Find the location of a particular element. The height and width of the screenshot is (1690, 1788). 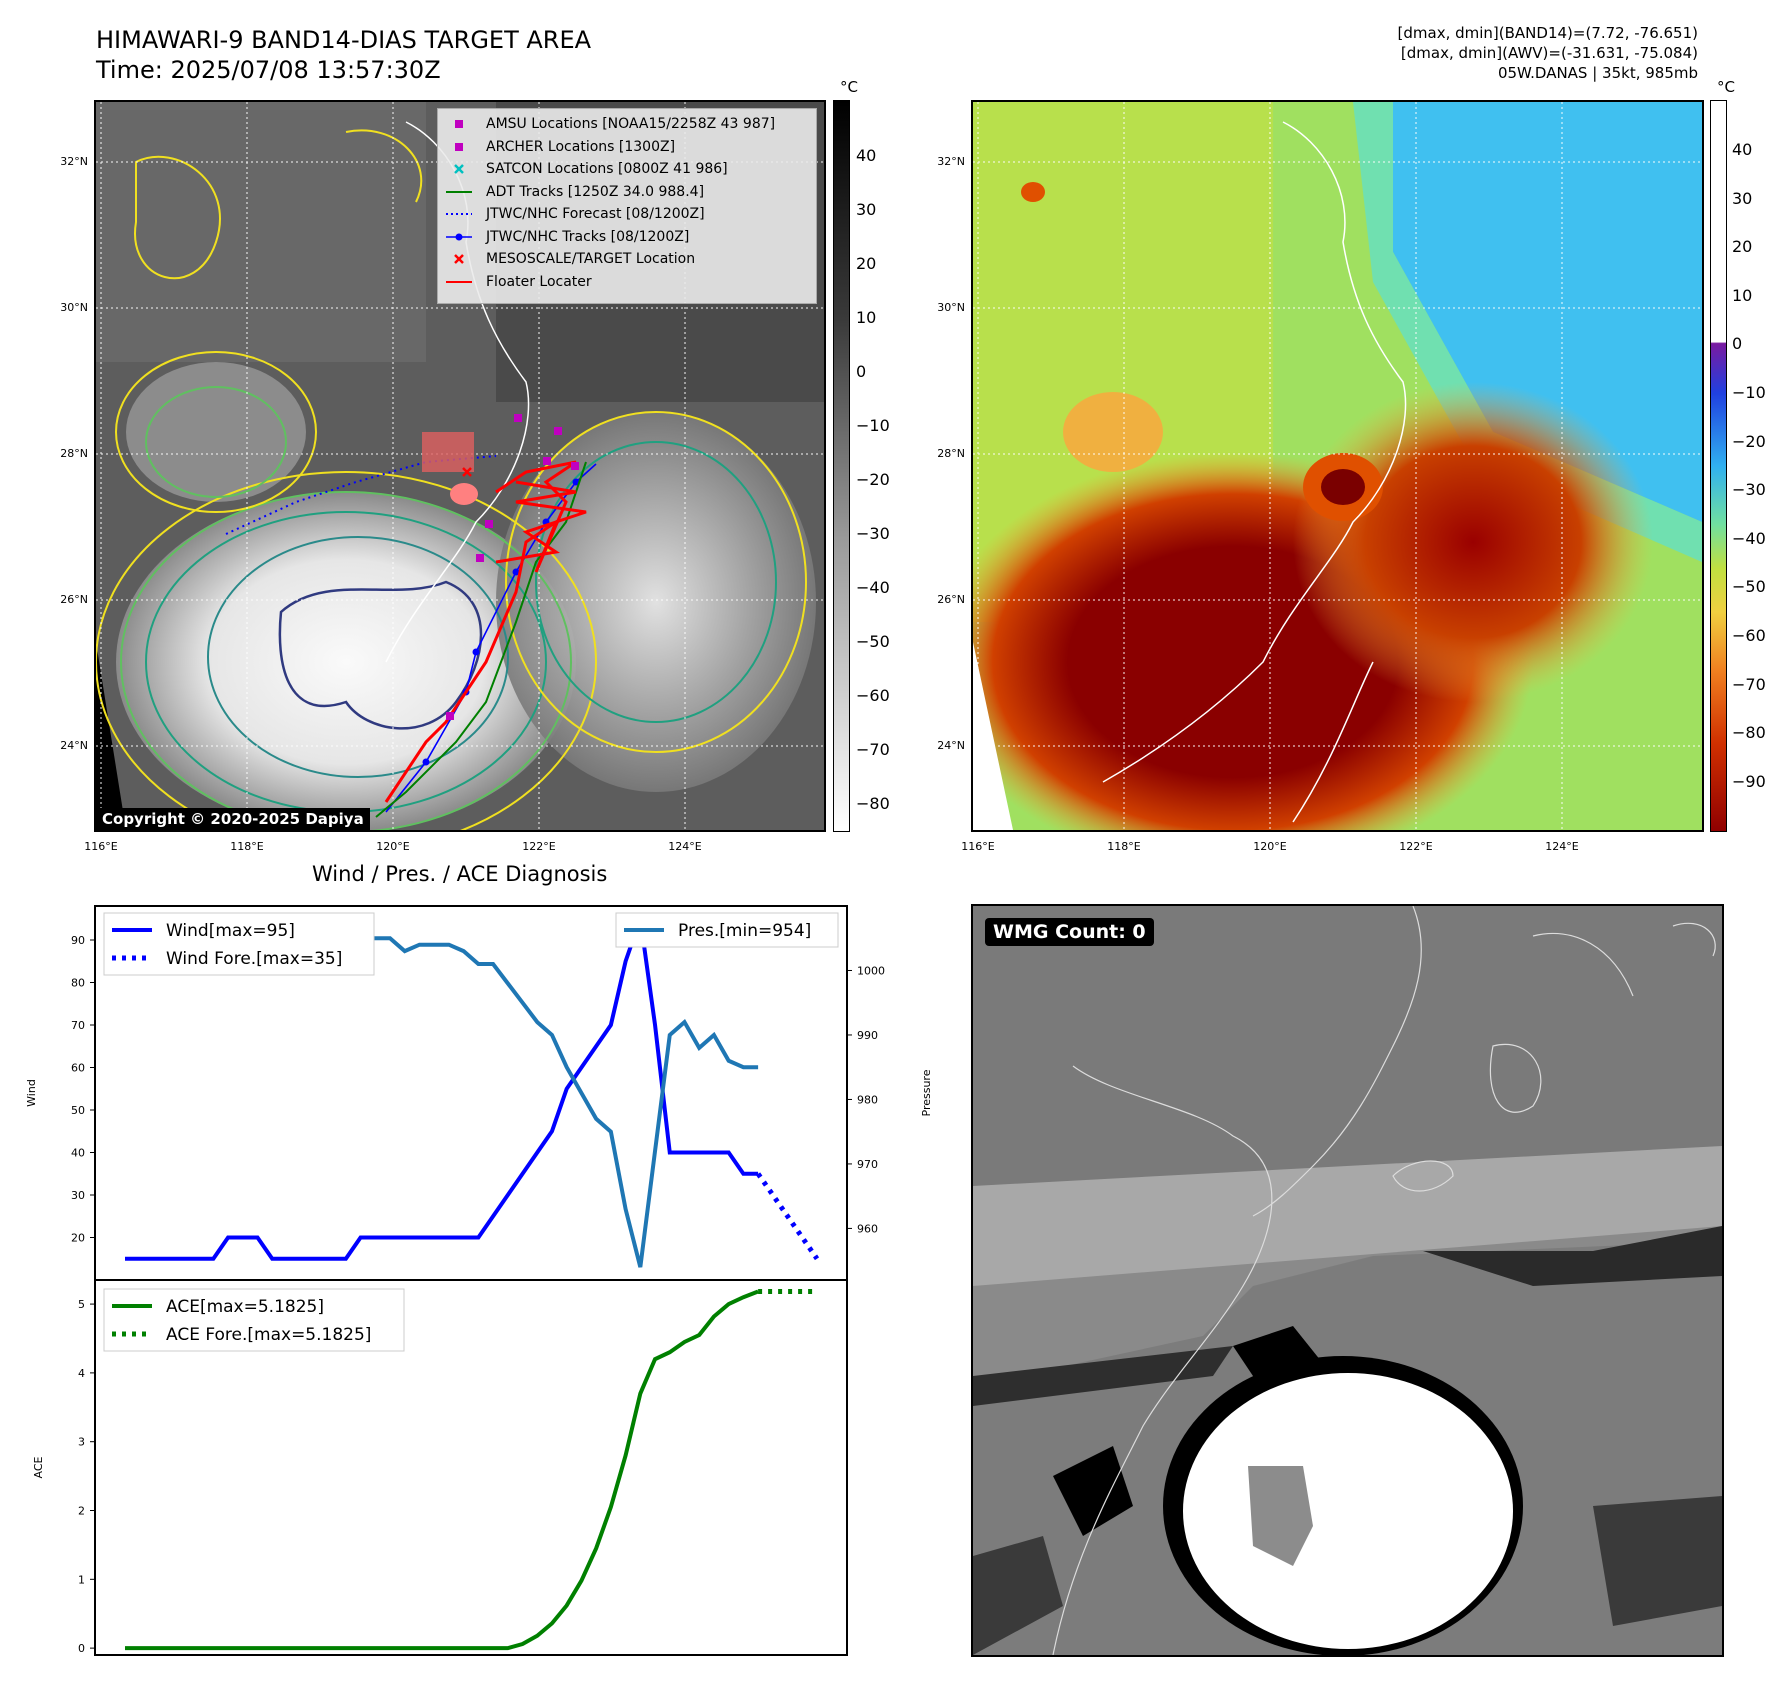

color-colorbar is located at coordinates (1718, 466).